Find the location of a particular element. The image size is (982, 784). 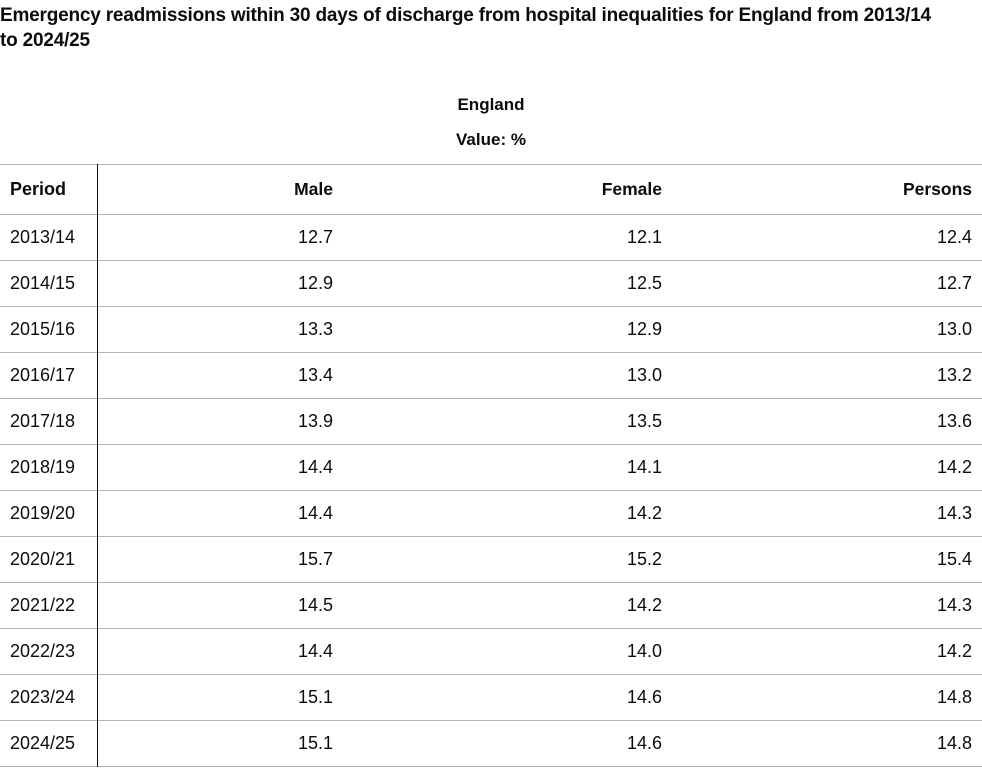

female-cell: 14.1 is located at coordinates (644, 467).